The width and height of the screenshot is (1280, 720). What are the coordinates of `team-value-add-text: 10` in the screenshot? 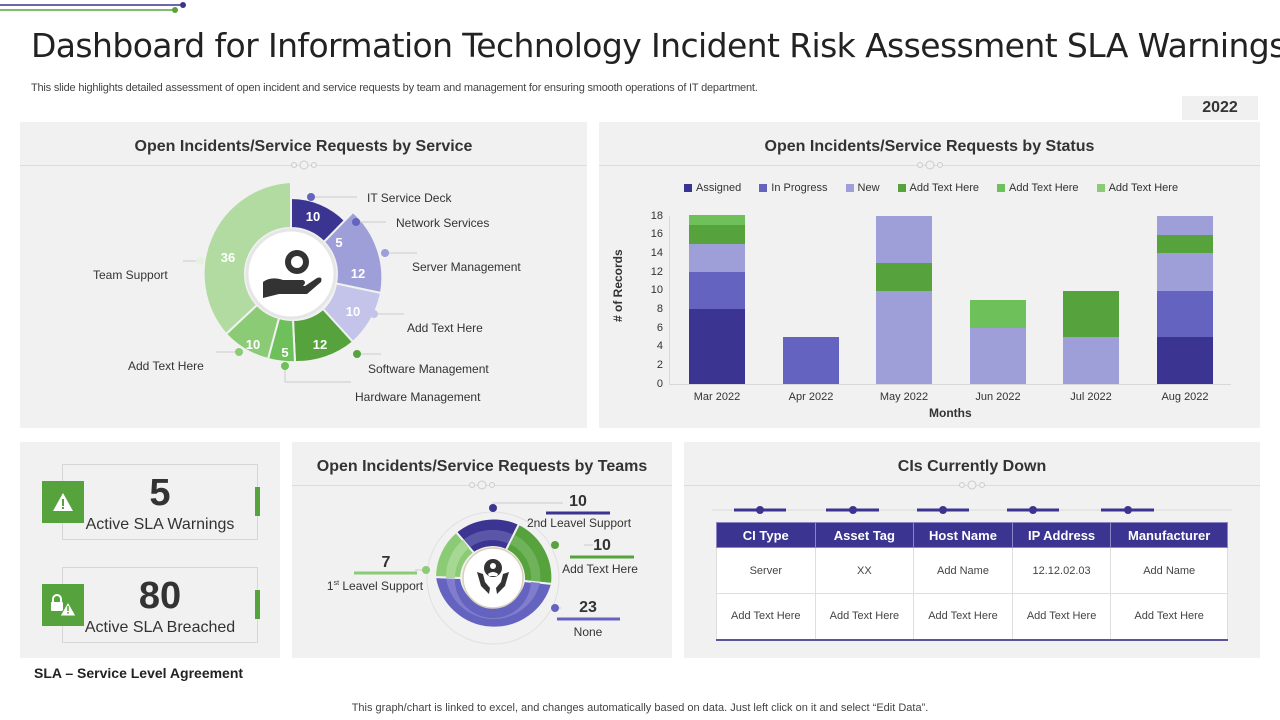 It's located at (602, 545).